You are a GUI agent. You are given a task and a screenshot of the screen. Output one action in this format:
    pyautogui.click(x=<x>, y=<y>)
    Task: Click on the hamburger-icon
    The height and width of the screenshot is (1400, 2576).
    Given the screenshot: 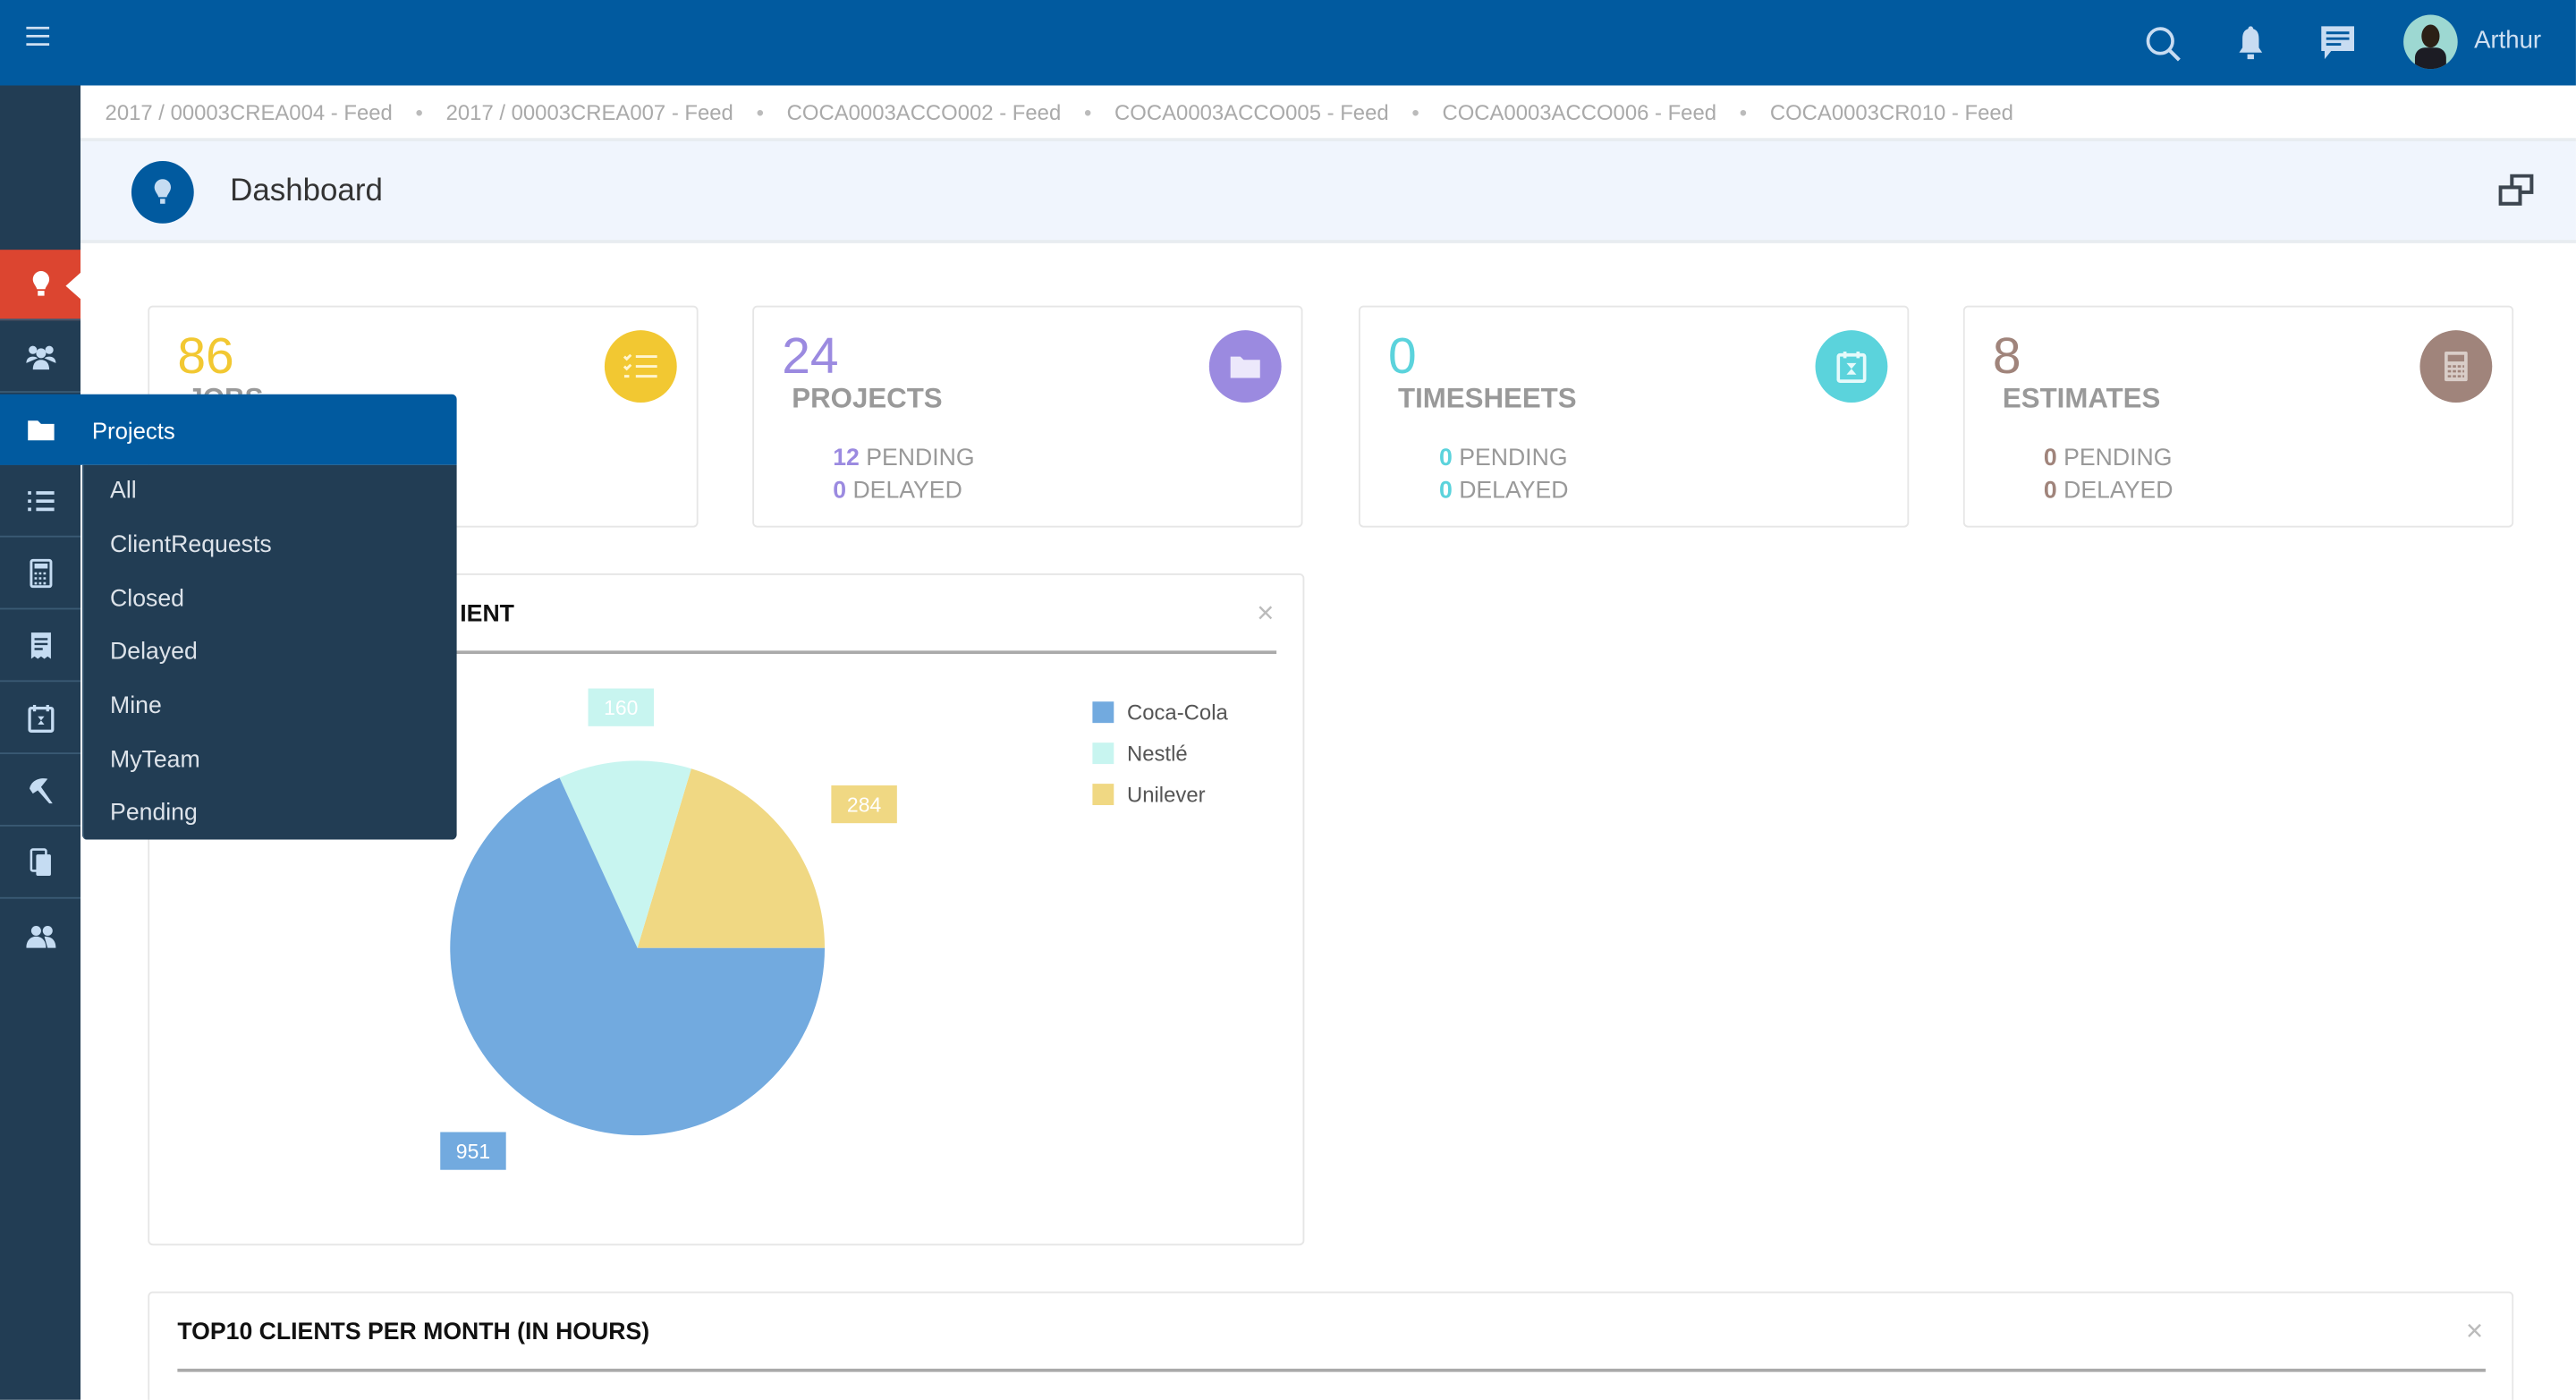 What is the action you would take?
    pyautogui.click(x=38, y=36)
    